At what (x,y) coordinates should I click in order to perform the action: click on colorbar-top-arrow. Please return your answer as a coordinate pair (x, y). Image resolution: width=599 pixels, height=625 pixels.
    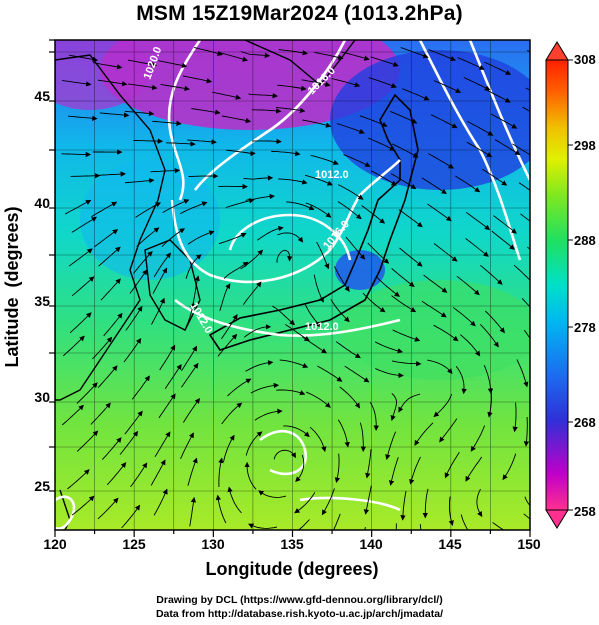
    Looking at the image, I should click on (557, 51).